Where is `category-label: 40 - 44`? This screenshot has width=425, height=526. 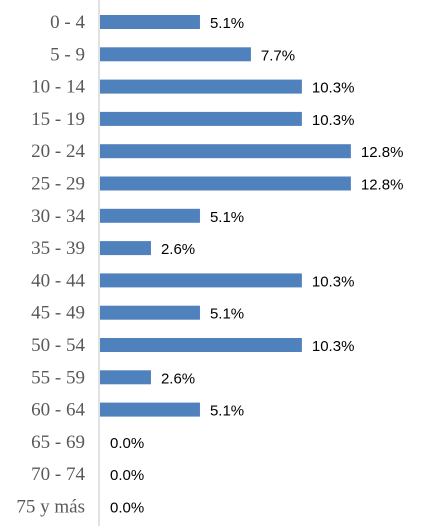
category-label: 40 - 44 is located at coordinates (58, 280).